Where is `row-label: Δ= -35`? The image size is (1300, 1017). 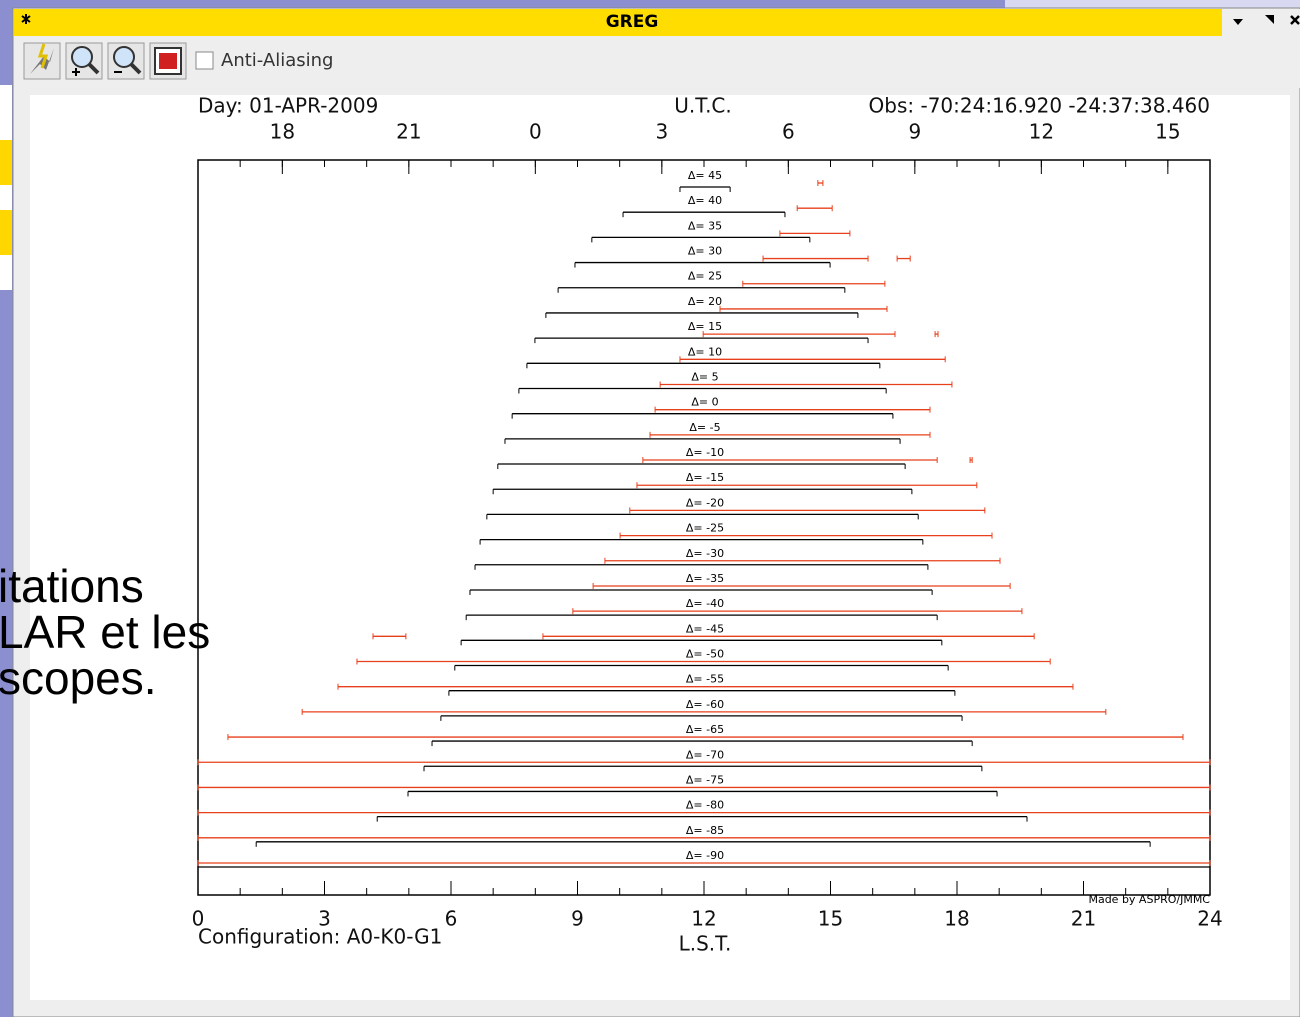
row-label: Δ= -35 is located at coordinates (705, 578).